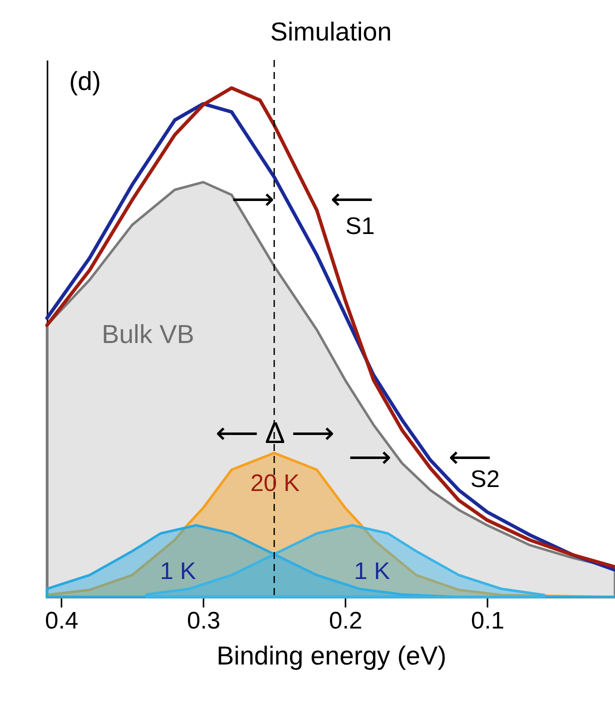 This screenshot has height=707, width=615. Describe the element at coordinates (61, 621) in the screenshot. I see `x-tick-label: 0.4` at that location.